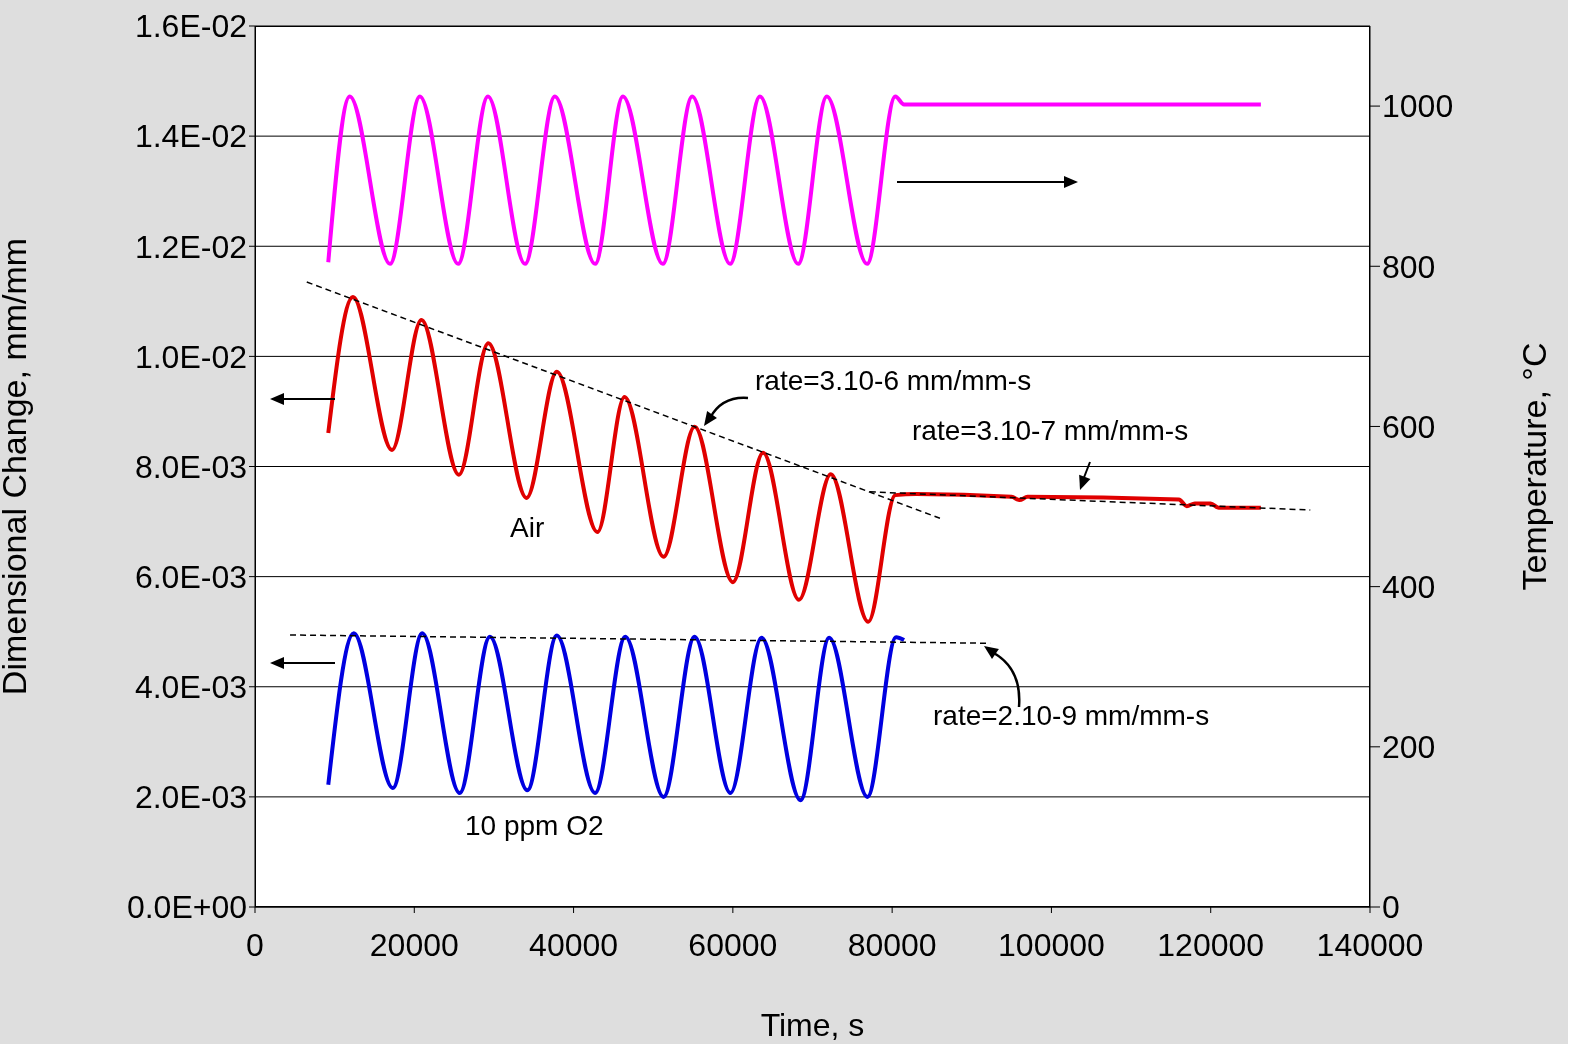 This screenshot has height=1047, width=1572. What do you see at coordinates (190, 26) in the screenshot?
I see `y-tick-label: 1.6E-02` at bounding box center [190, 26].